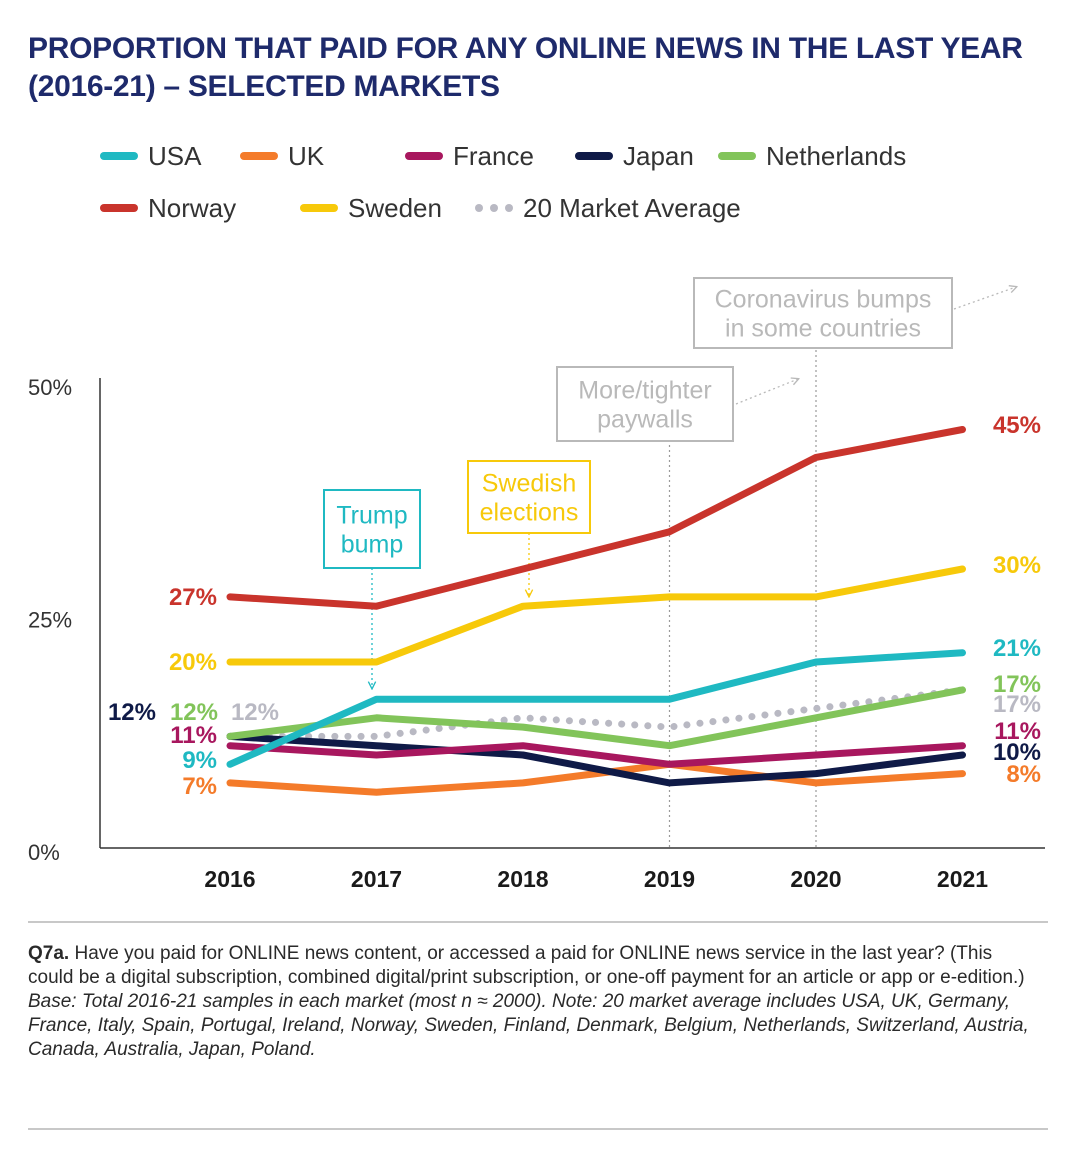  Describe the element at coordinates (192, 207) in the screenshot. I see `legend-label: Norway` at that location.